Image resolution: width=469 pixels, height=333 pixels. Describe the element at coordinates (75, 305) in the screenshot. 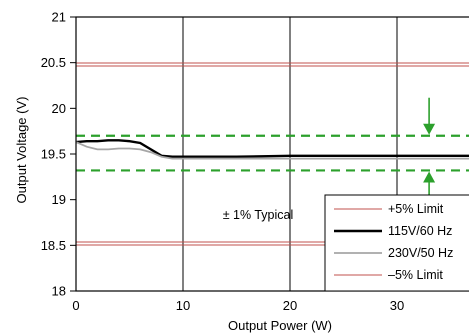

I see `x-tick-label-0: 0` at that location.